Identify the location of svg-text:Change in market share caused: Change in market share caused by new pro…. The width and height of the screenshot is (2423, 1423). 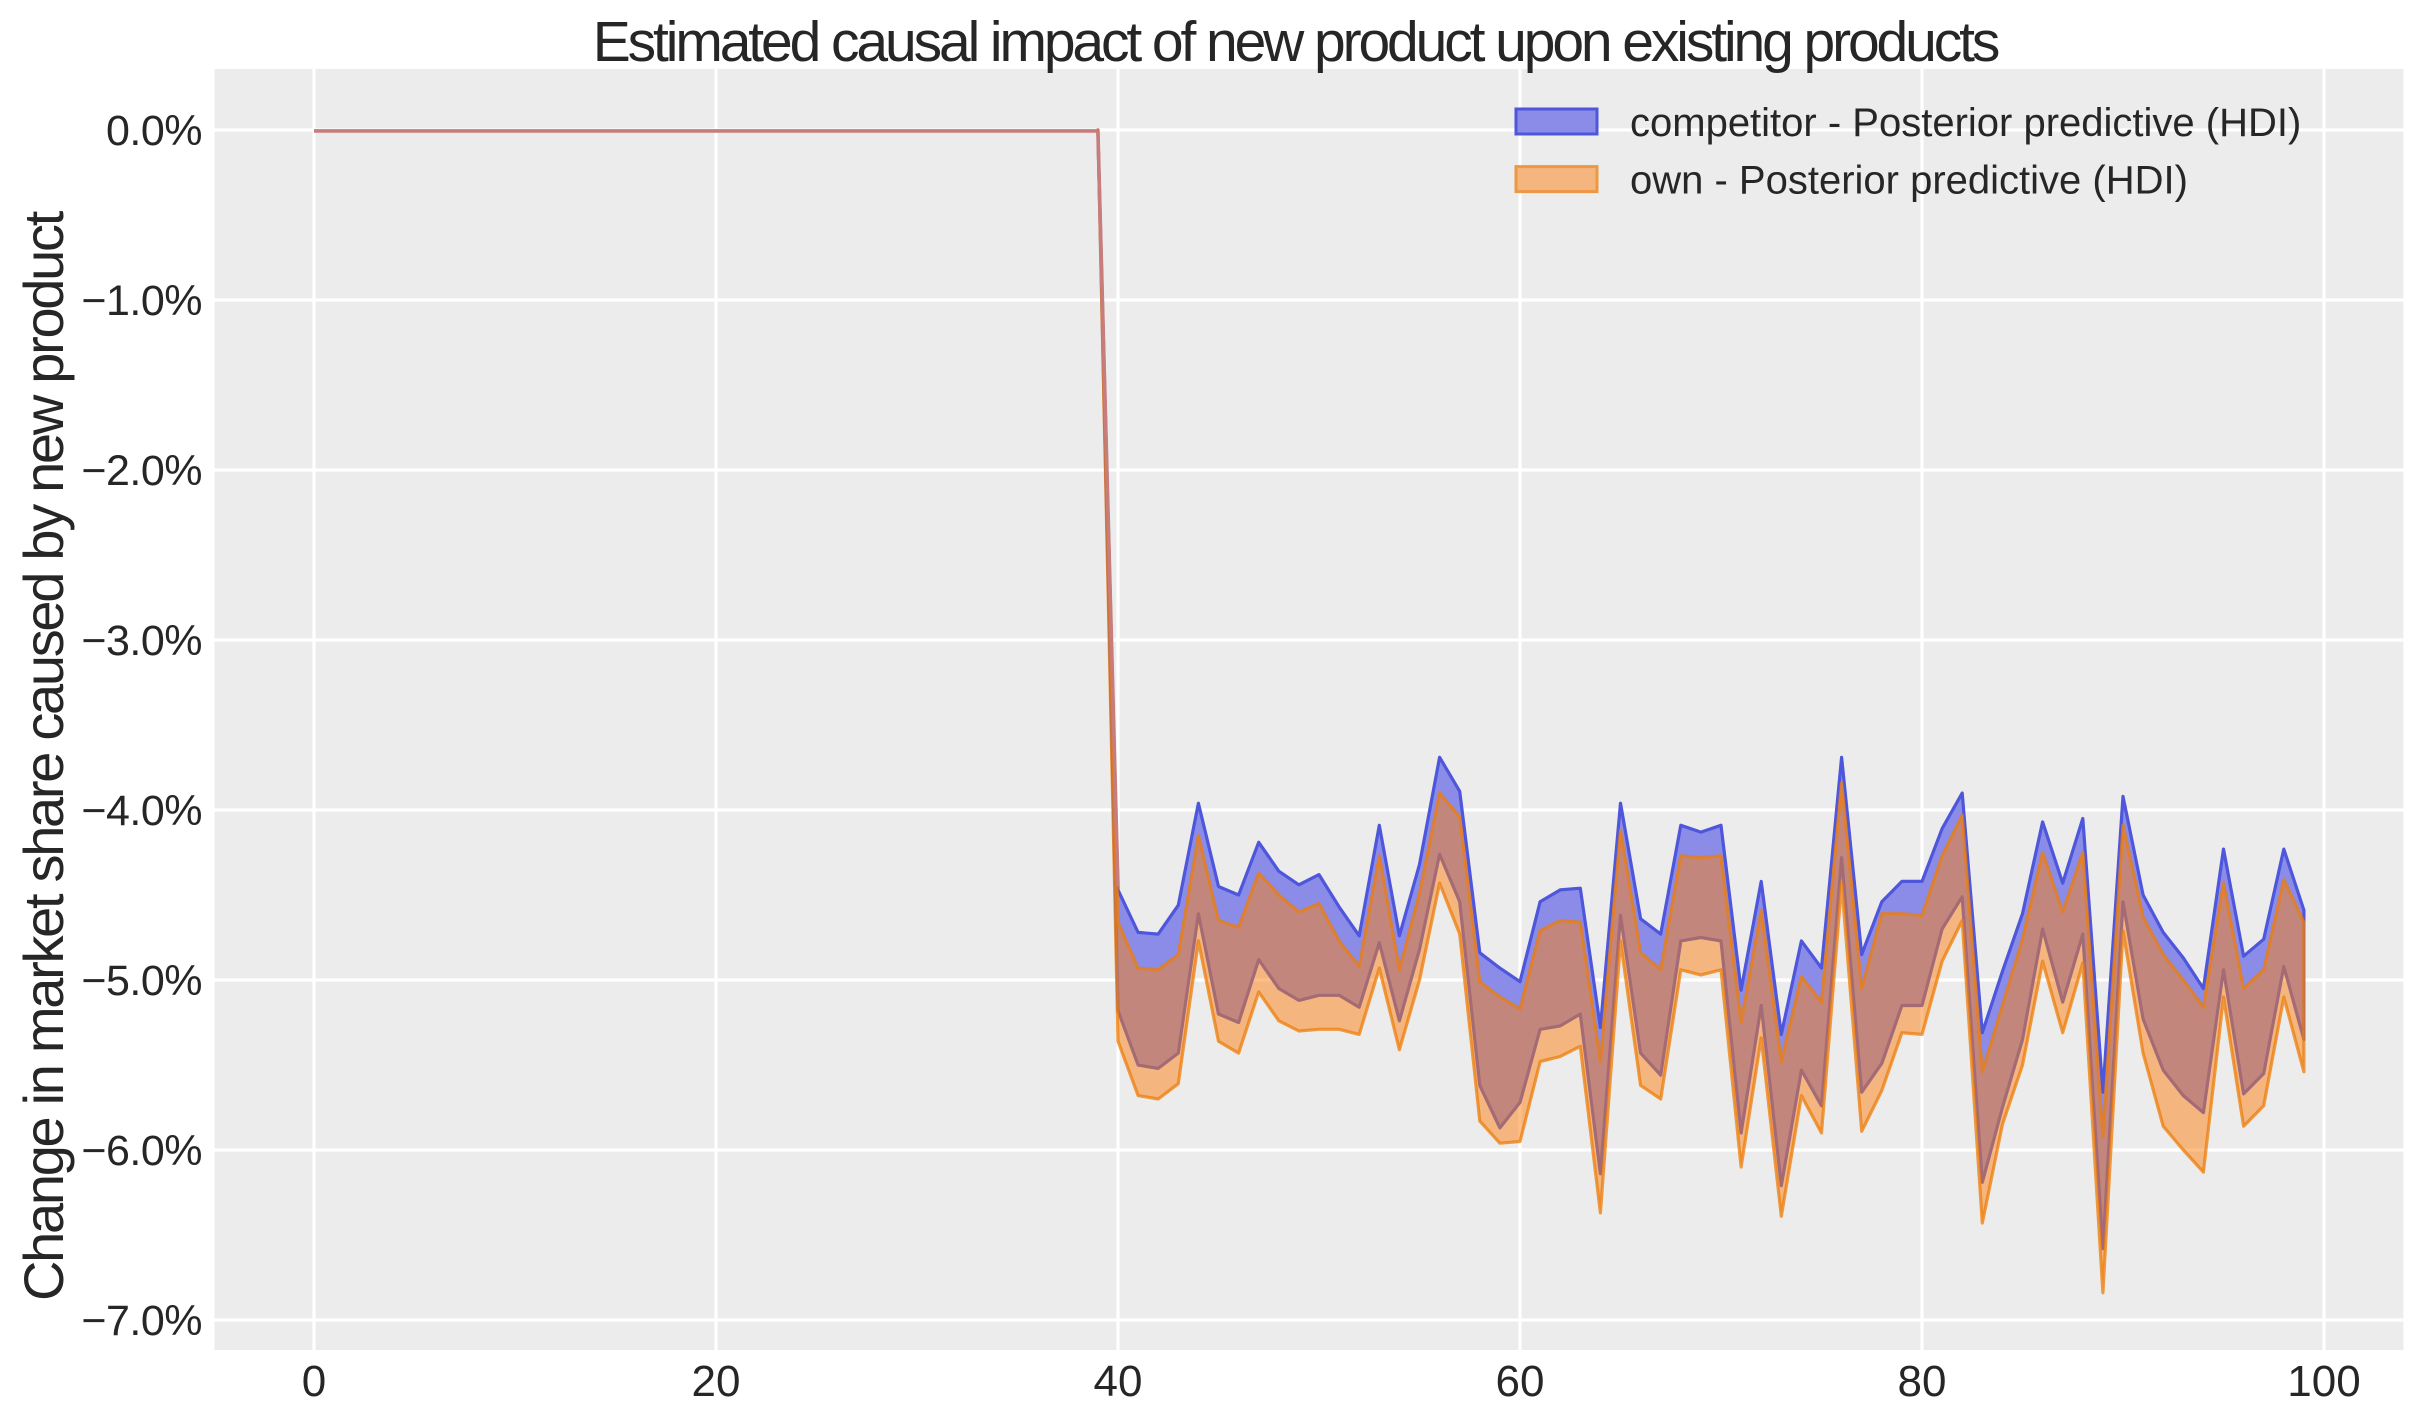
(43, 755).